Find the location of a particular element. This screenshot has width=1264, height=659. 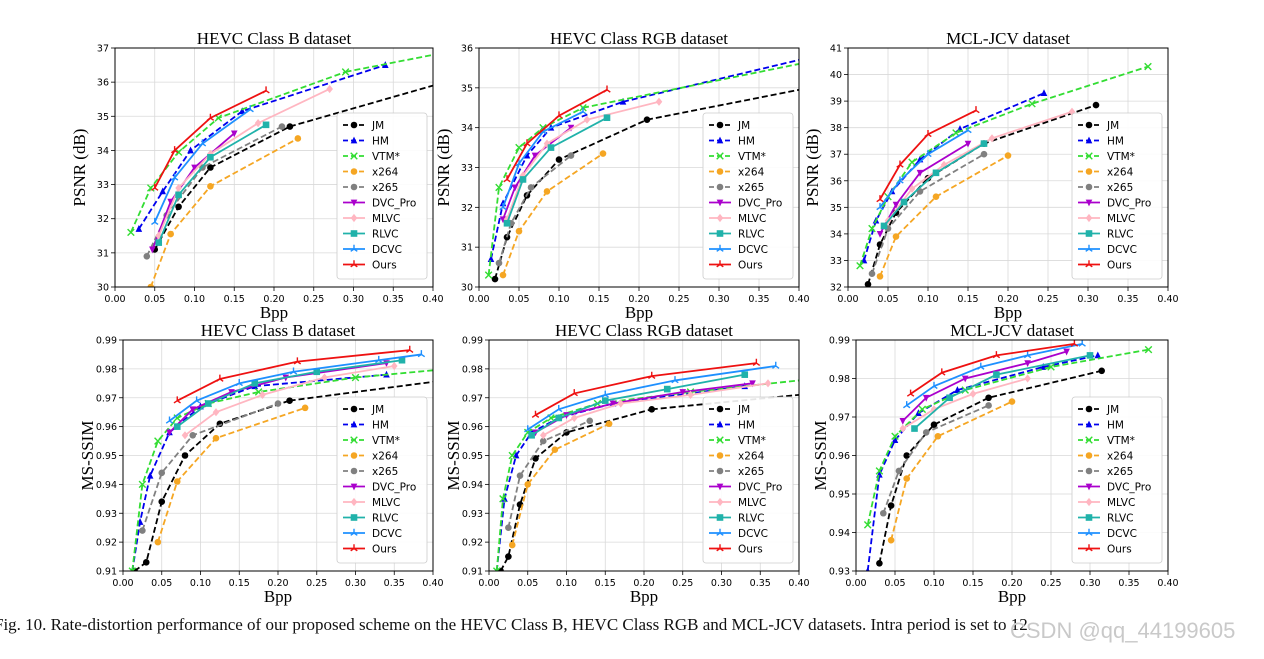

series-extension-JM is located at coordinates (361, 391).